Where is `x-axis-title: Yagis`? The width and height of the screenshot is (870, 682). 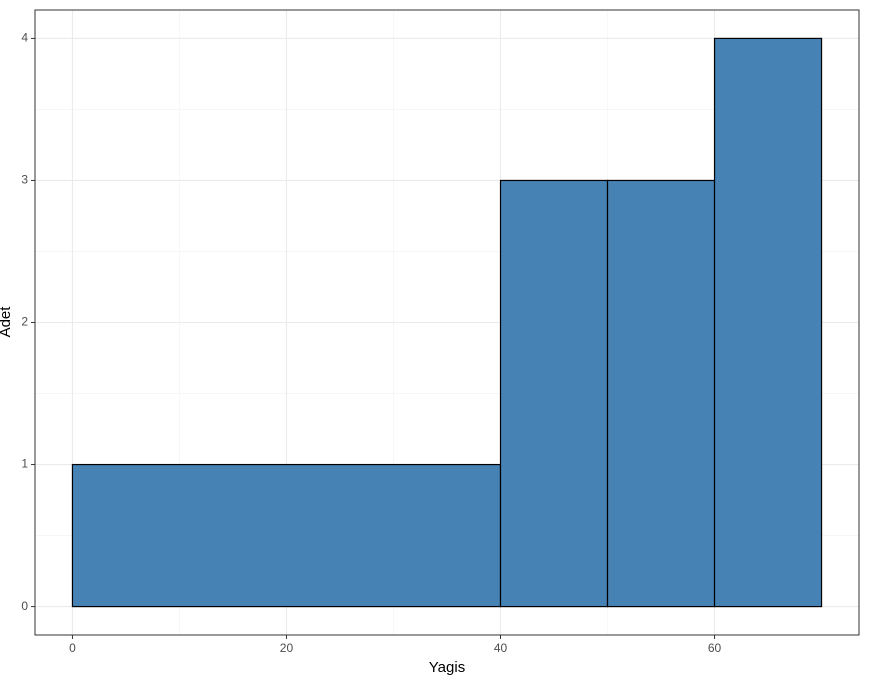 x-axis-title: Yagis is located at coordinates (447, 667).